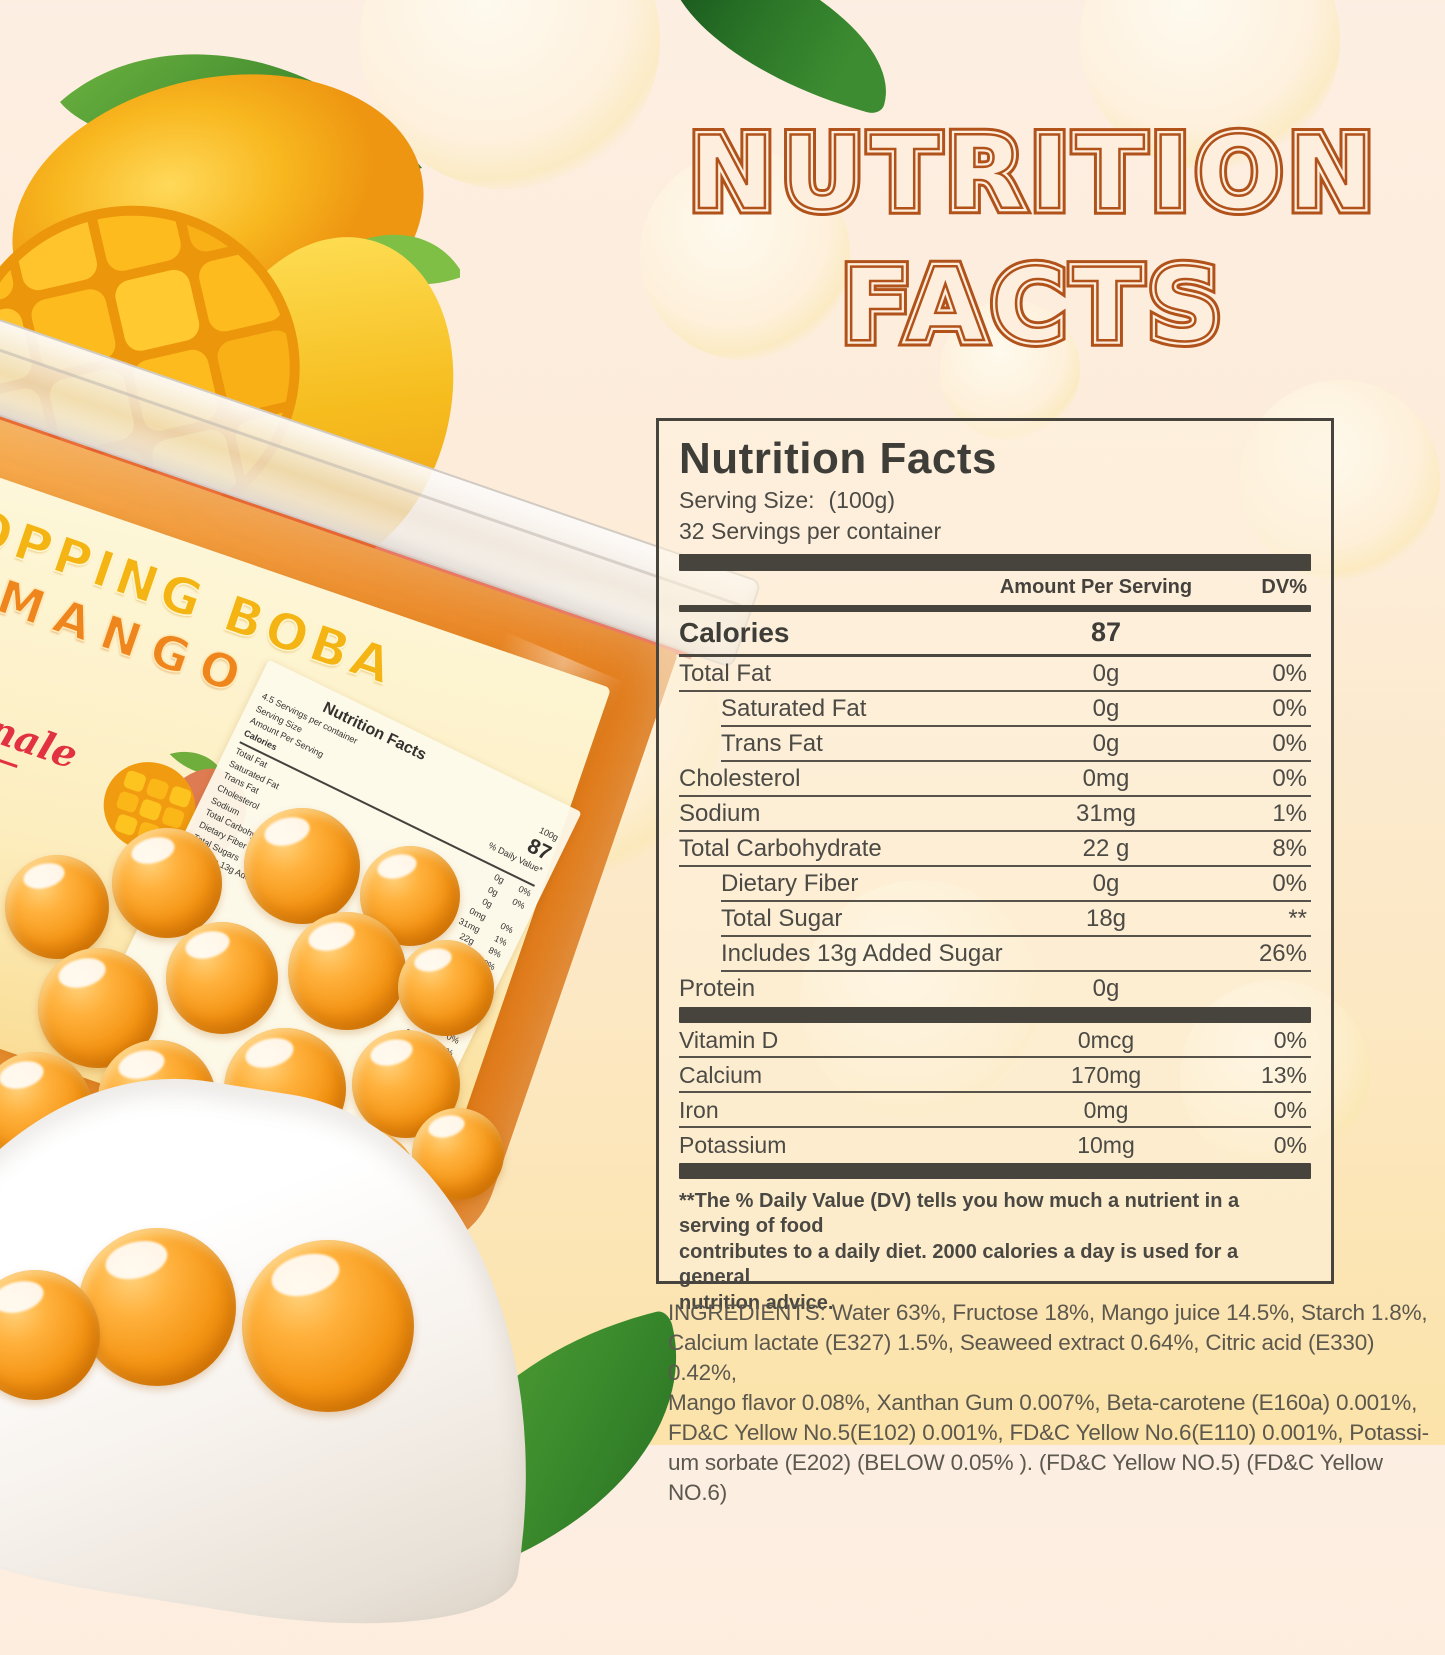 Image resolution: width=1445 pixels, height=1655 pixels. I want to click on vitamin-row: Potassium 10mg 0%, so click(993, 1144).